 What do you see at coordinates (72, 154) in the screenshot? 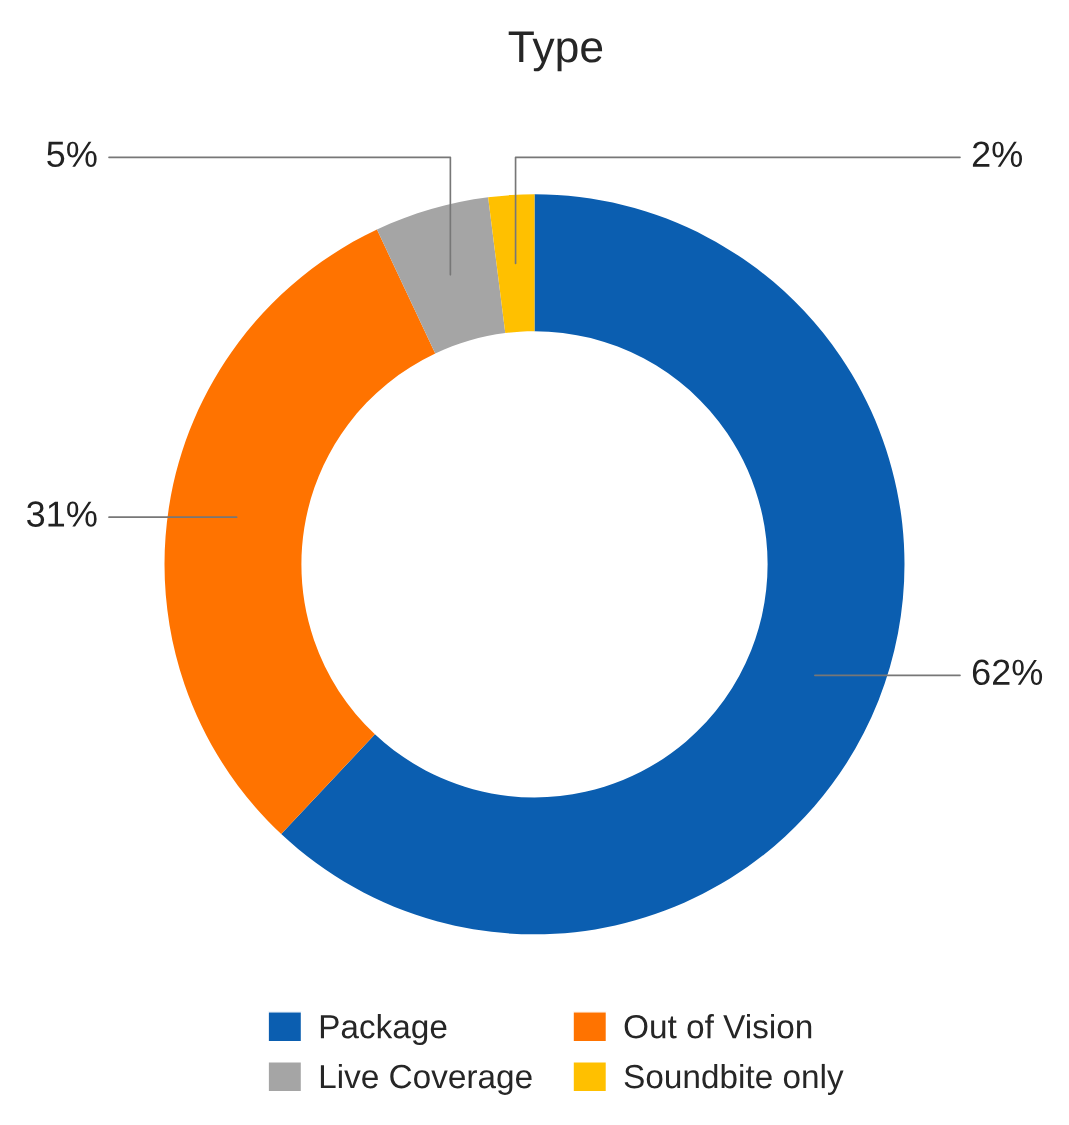
I see `data-label: 5%` at bounding box center [72, 154].